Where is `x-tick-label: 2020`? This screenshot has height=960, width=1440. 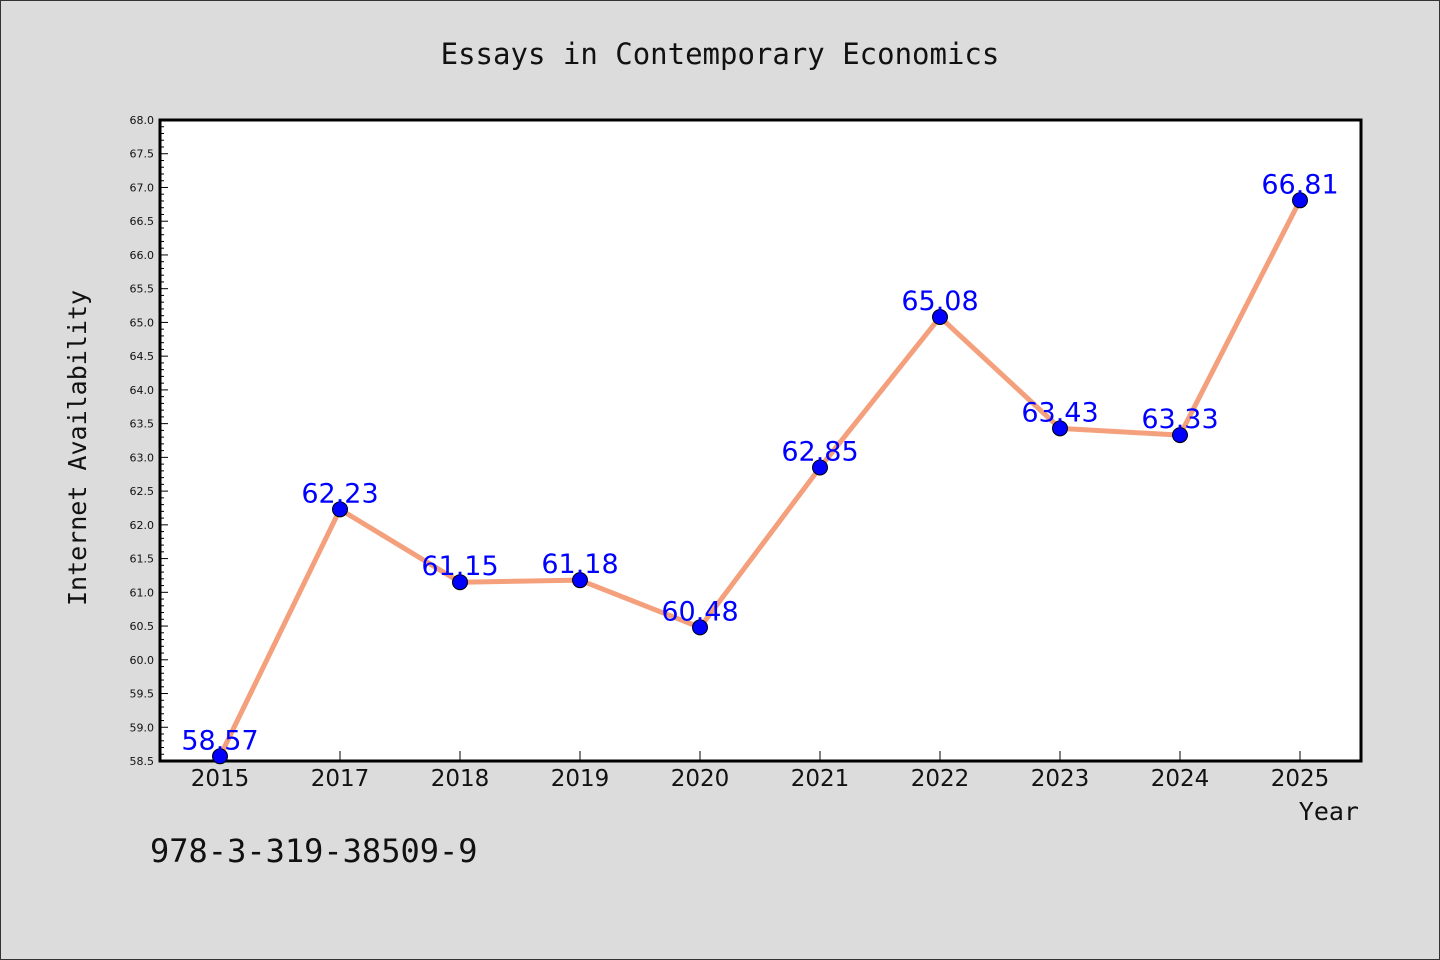
x-tick-label: 2020 is located at coordinates (700, 779).